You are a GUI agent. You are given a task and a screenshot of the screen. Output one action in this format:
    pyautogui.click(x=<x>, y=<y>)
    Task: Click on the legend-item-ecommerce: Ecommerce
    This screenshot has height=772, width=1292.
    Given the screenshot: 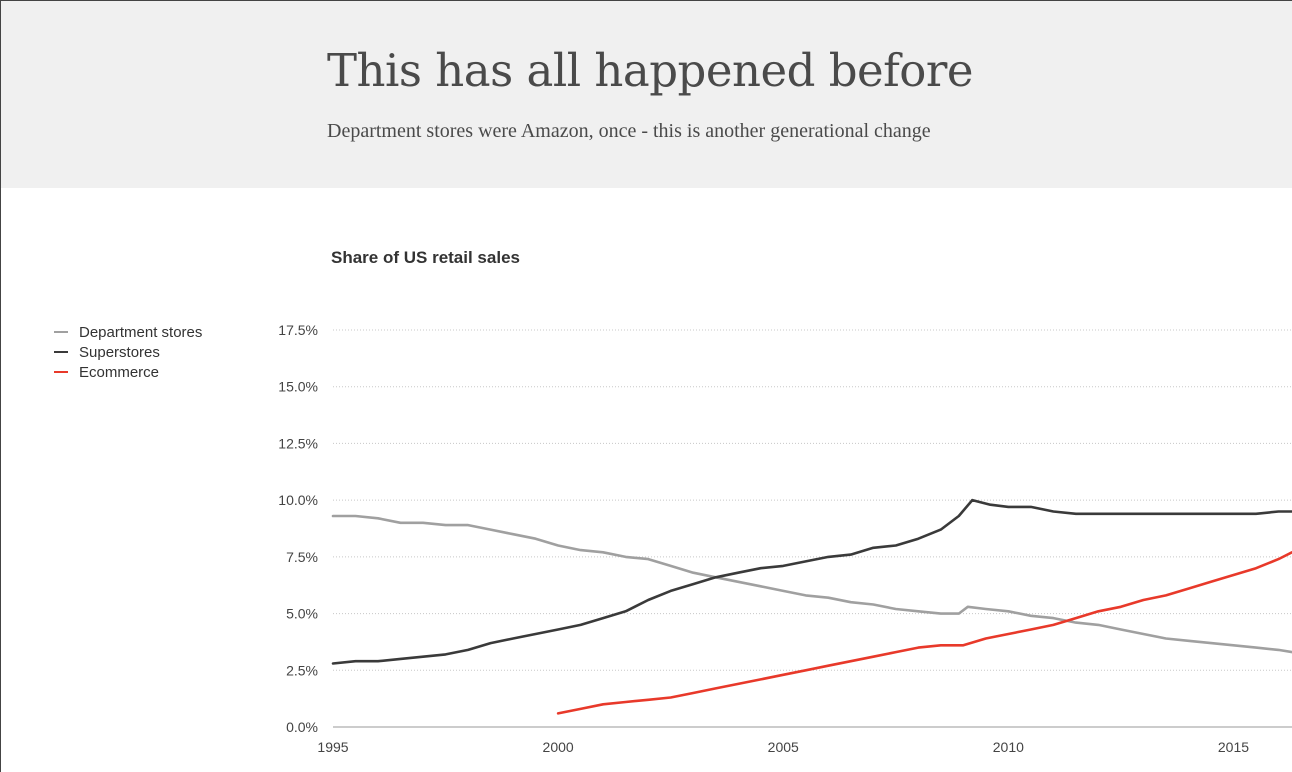 What is the action you would take?
    pyautogui.click(x=128, y=372)
    